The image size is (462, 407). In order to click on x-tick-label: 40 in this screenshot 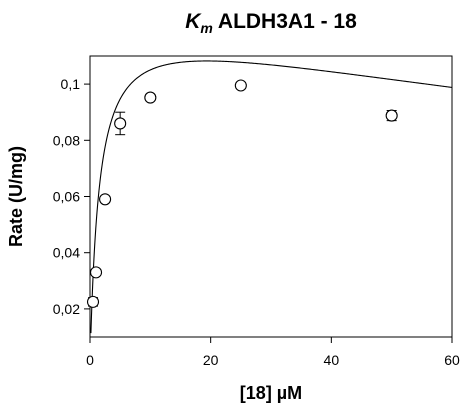, I will do `click(332, 360)`.